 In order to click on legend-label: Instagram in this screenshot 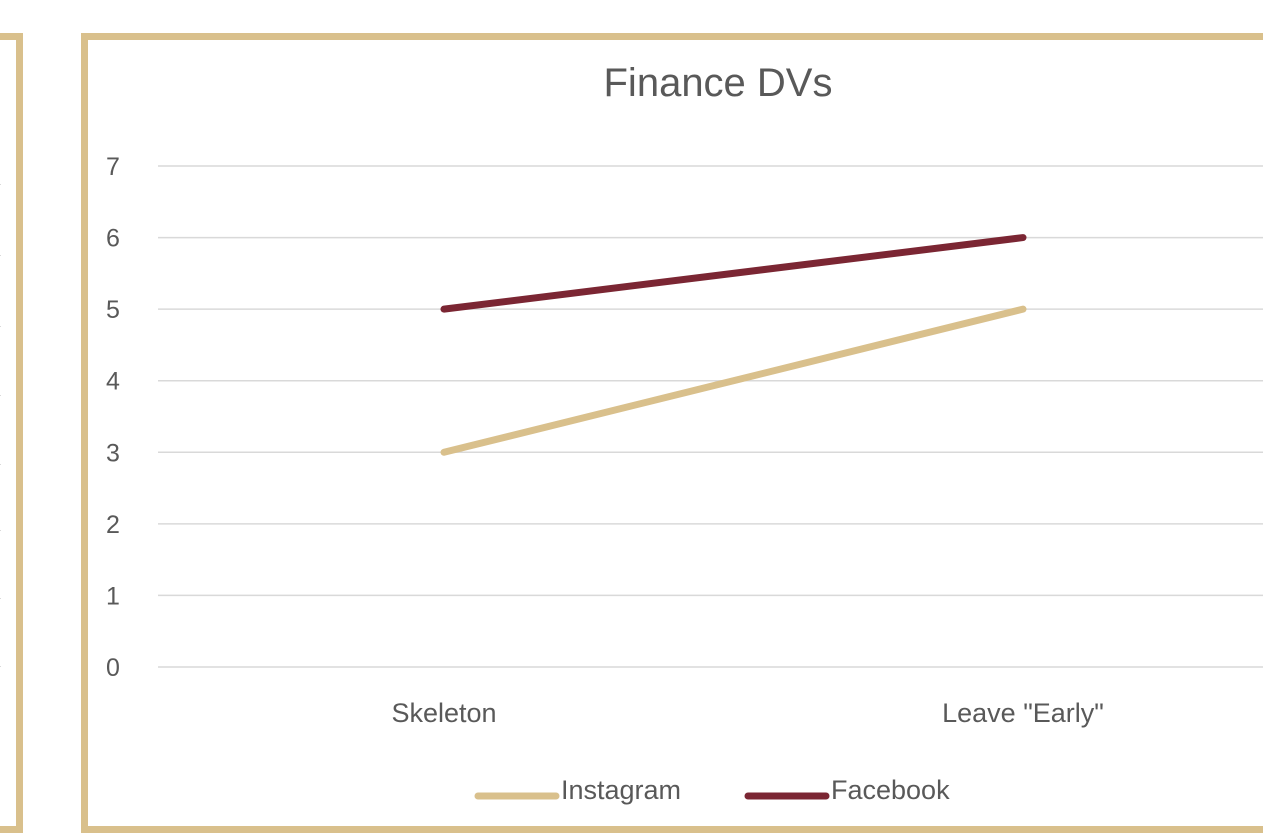, I will do `click(621, 790)`.